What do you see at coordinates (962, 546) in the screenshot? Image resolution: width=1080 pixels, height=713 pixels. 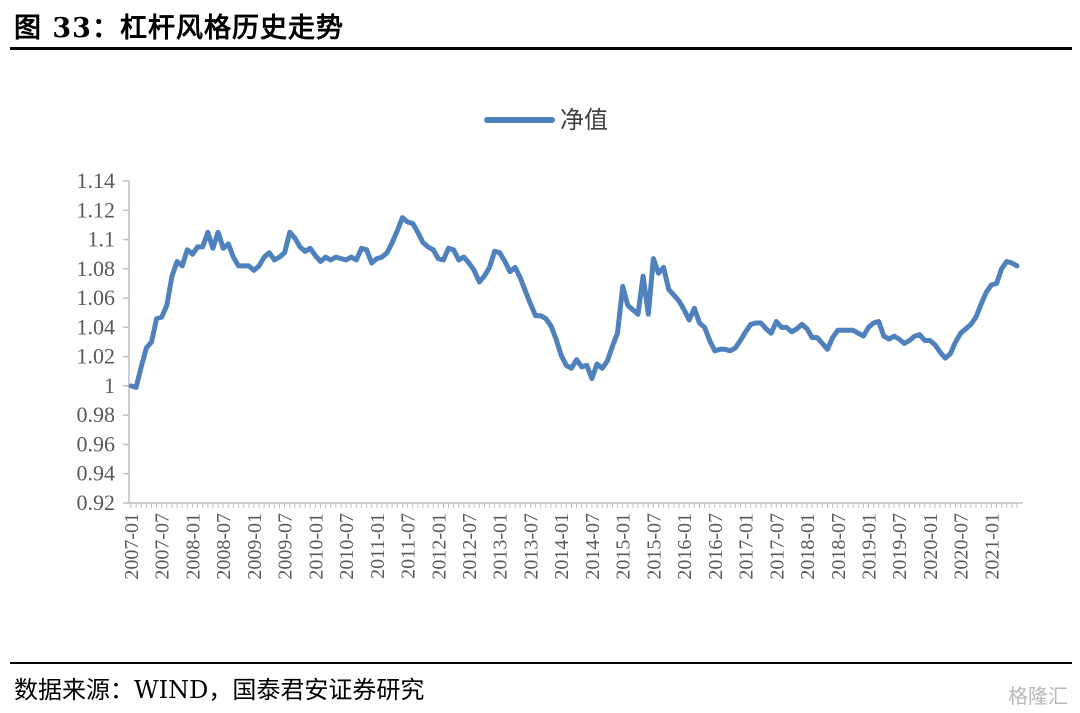 I see `x-tick-label: 2020-07` at bounding box center [962, 546].